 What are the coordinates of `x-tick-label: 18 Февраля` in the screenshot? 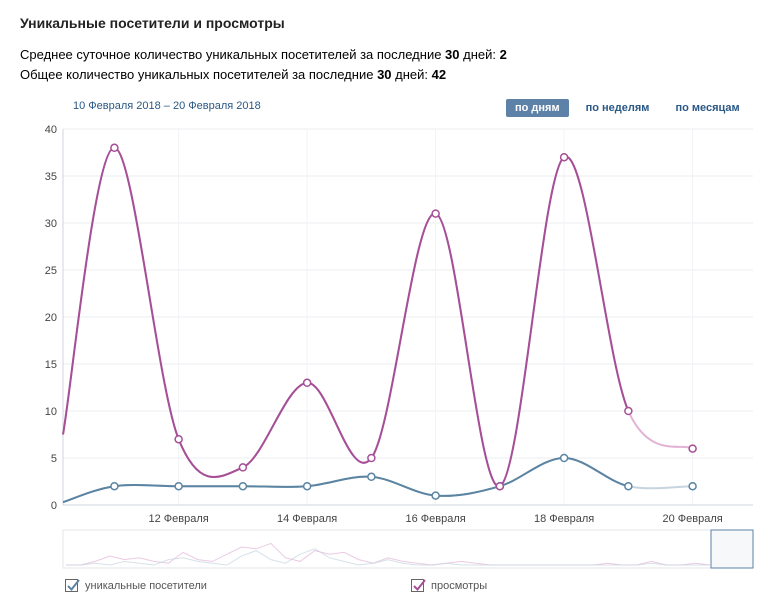 It's located at (564, 519).